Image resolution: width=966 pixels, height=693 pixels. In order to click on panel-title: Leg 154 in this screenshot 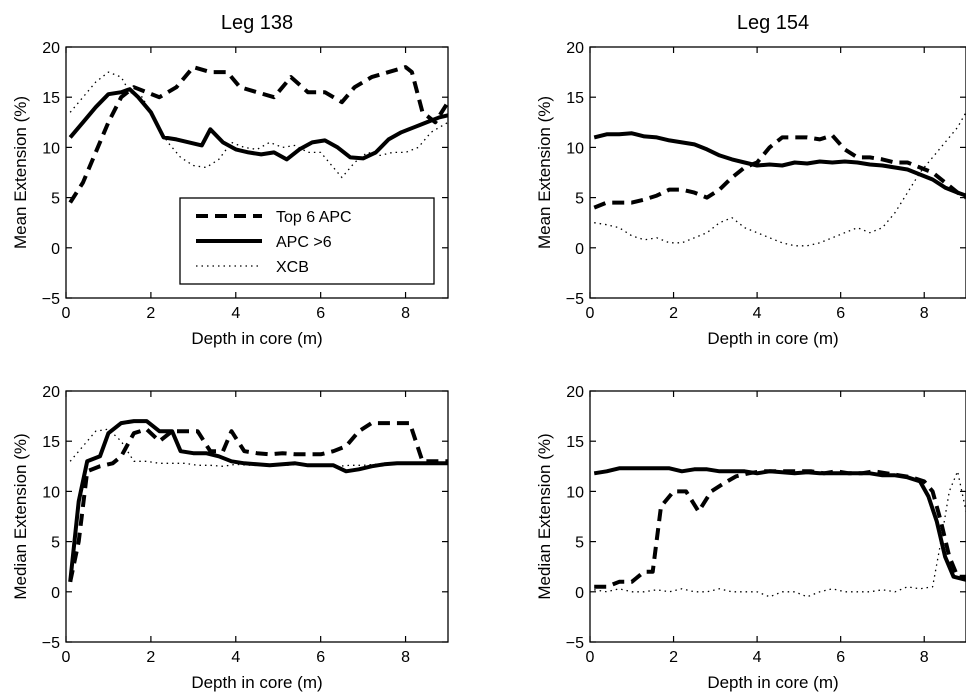, I will do `click(773, 23)`.